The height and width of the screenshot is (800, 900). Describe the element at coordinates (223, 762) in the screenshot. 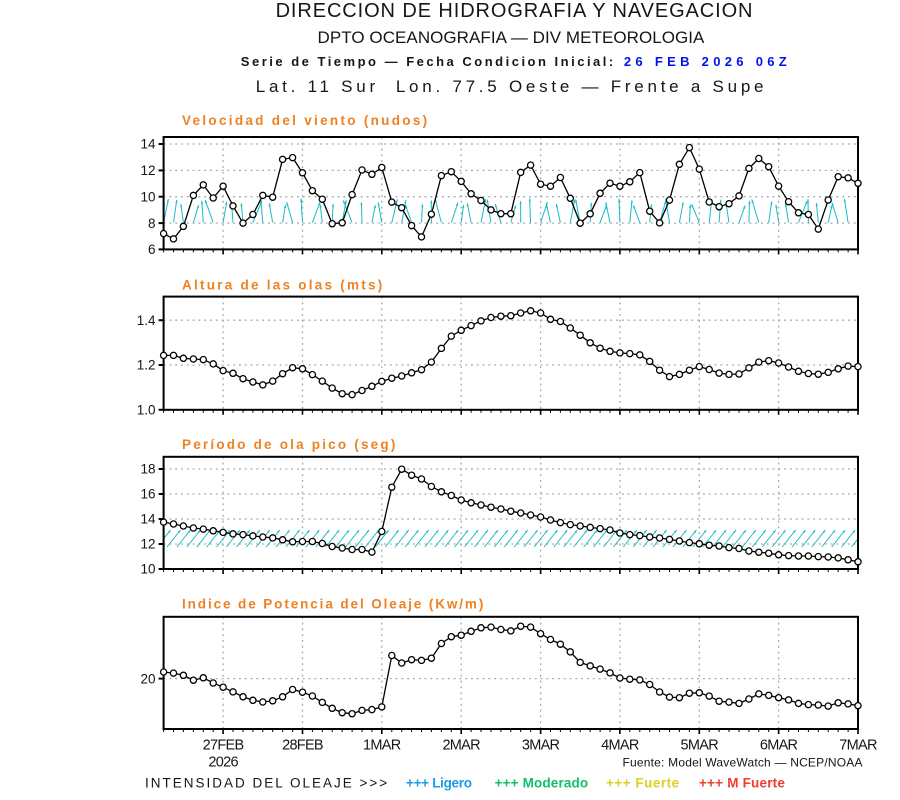

I see `svg-text: 2026` at that location.